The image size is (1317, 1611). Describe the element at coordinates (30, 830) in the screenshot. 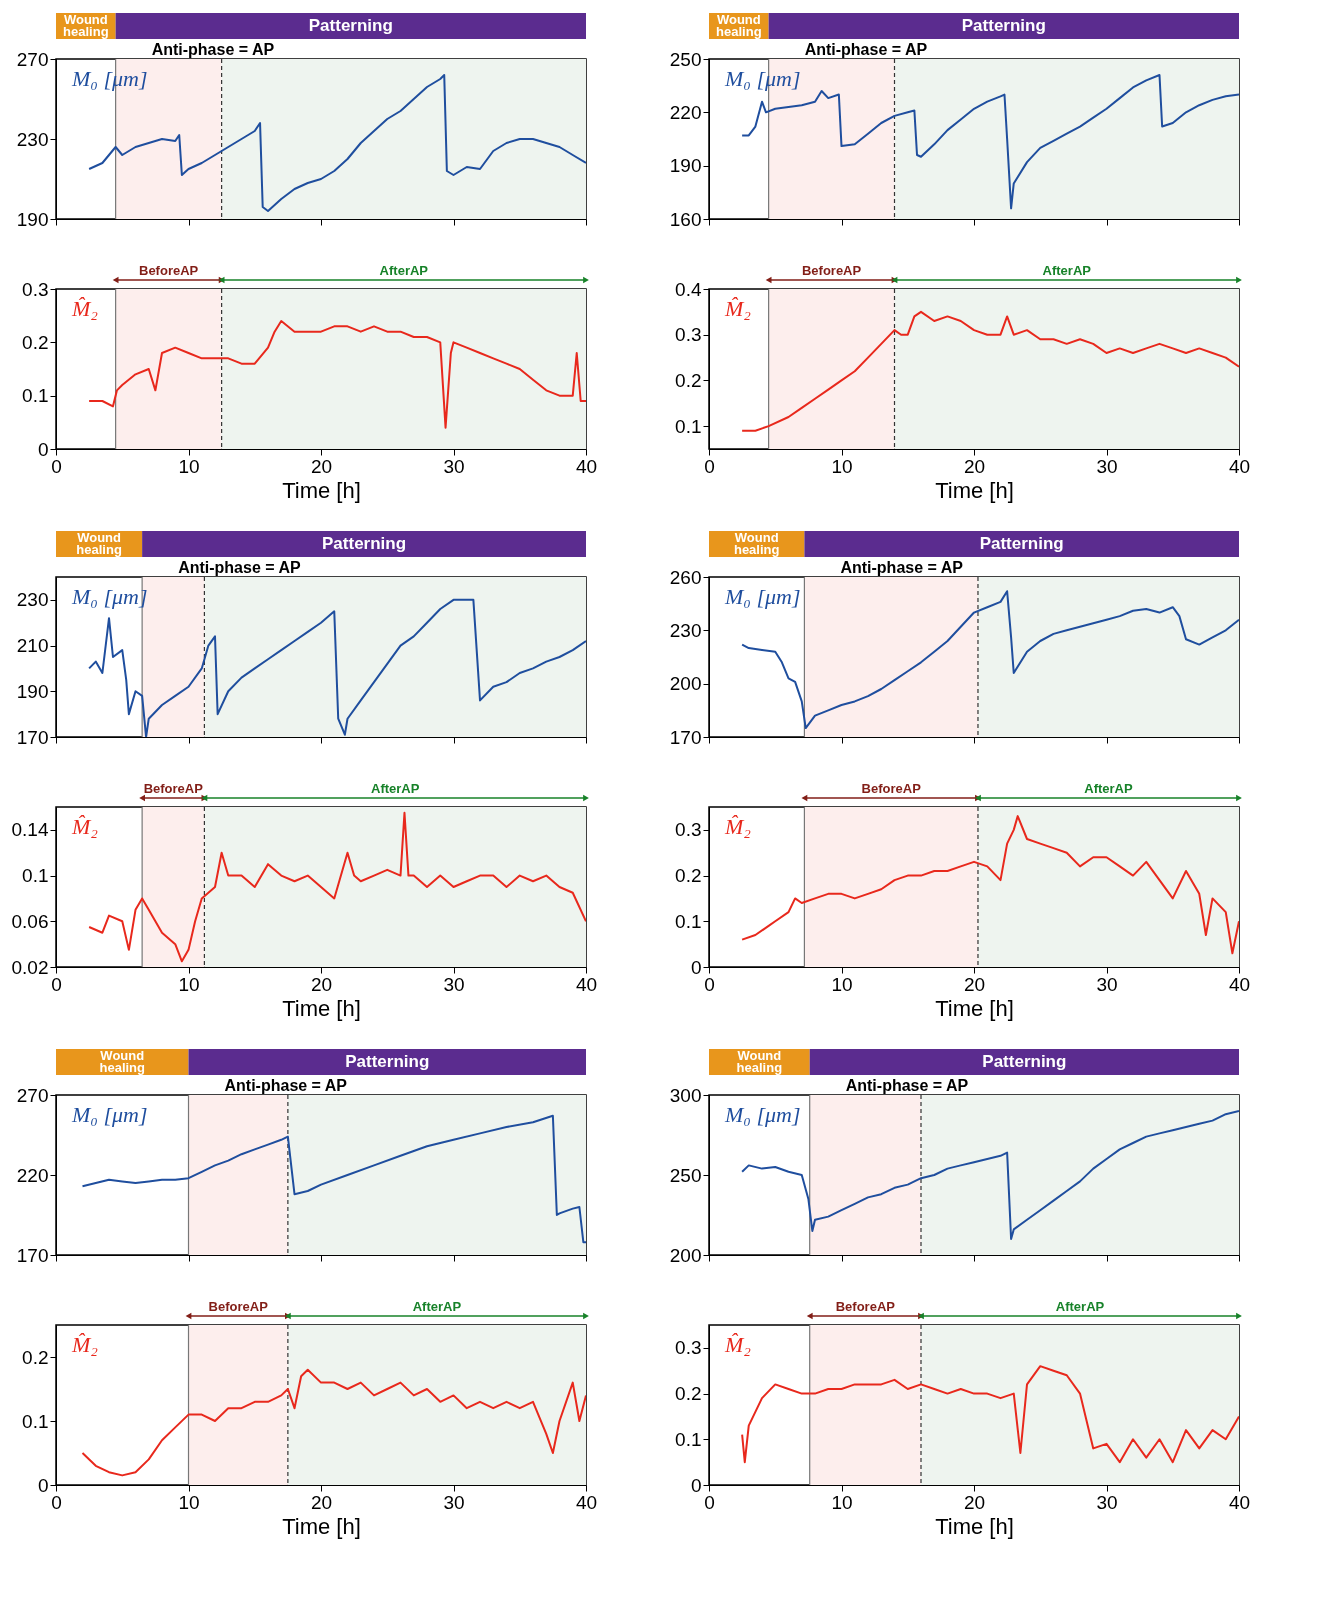

I see `y-tick-label: 0.14` at that location.